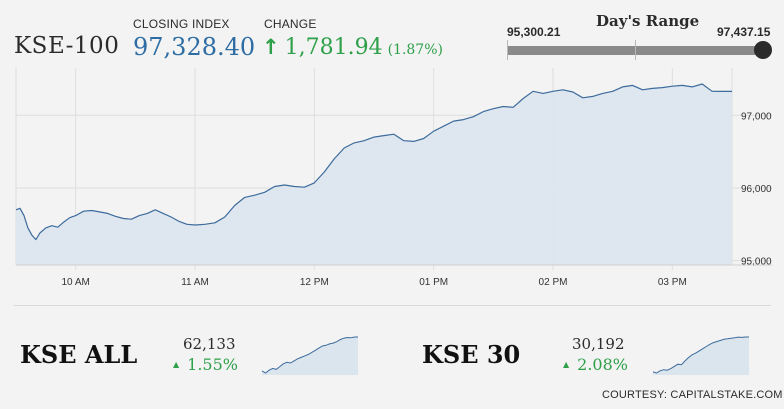 This screenshot has width=784, height=409. Describe the element at coordinates (290, 24) in the screenshot. I see `change-label: CHANGE` at that location.